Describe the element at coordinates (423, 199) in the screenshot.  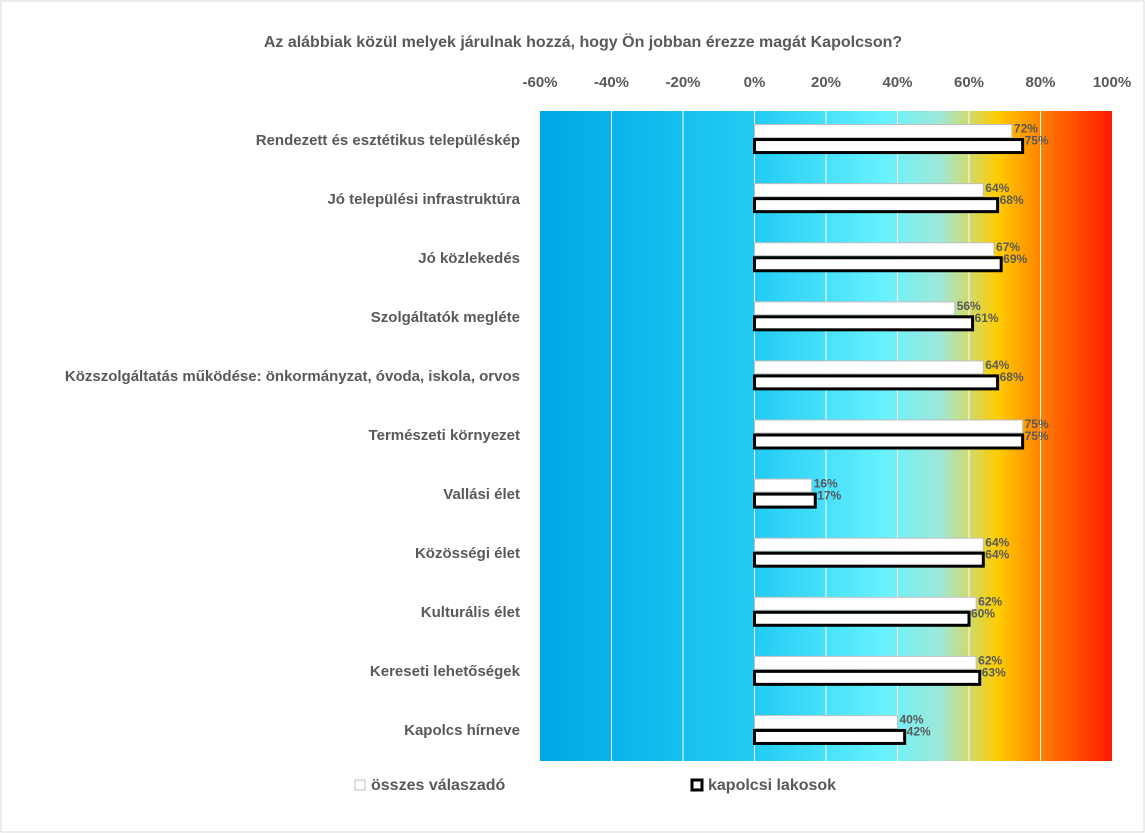
I see `category-label: Jó települési infrastruktúra` at that location.